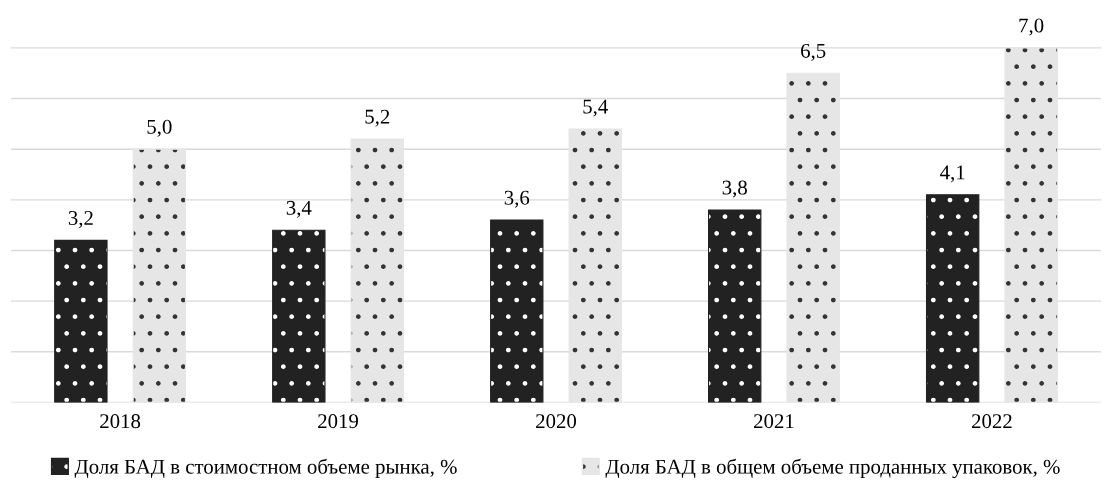 This screenshot has height=503, width=1112. I want to click on legend-label: Доля БАД в общем объеме проданных упаковок, %, so click(832, 468).